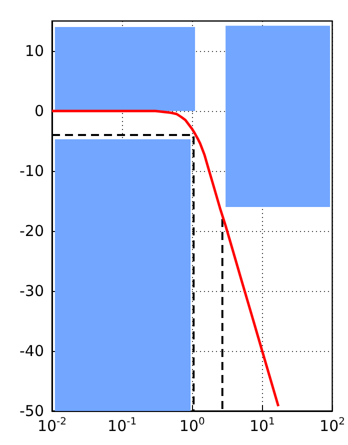  What do you see at coordinates (32, 411) in the screenshot?
I see `y-tick-label: -50` at bounding box center [32, 411].